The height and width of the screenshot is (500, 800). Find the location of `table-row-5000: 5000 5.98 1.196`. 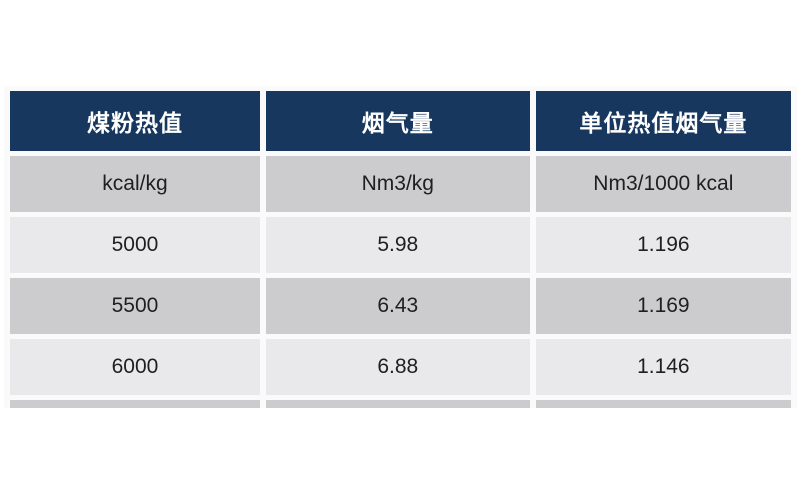

table-row-5000: 5000 5.98 1.196 is located at coordinates (400, 245).